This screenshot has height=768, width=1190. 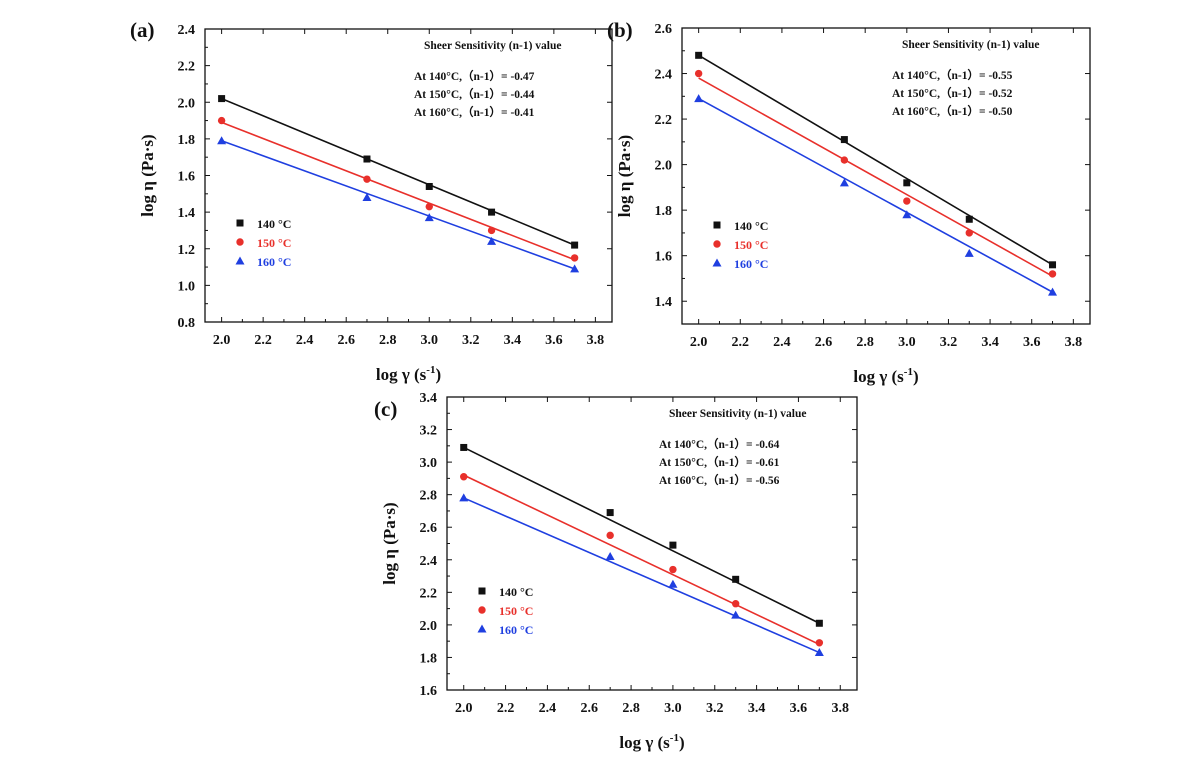 What do you see at coordinates (589, 708) in the screenshot?
I see `x-tick-label: 2.6` at bounding box center [589, 708].